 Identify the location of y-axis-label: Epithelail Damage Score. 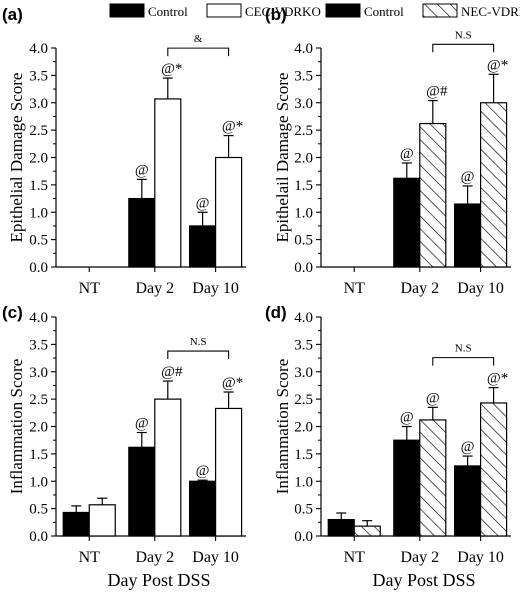
(282, 158).